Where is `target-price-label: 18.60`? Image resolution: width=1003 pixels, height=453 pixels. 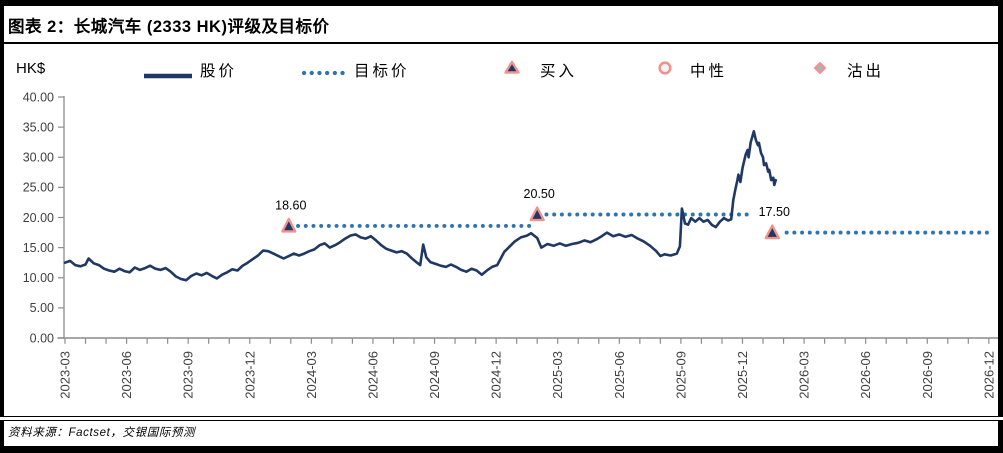 target-price-label: 18.60 is located at coordinates (290, 205).